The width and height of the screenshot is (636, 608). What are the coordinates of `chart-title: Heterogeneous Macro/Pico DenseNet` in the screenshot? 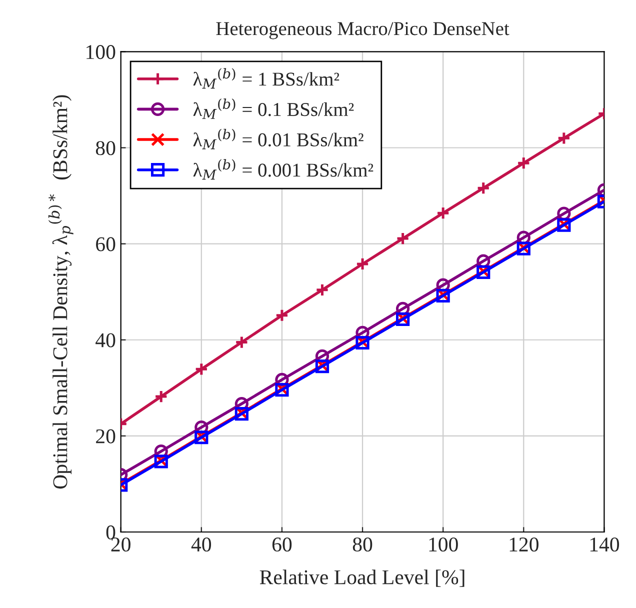 It's located at (363, 31).